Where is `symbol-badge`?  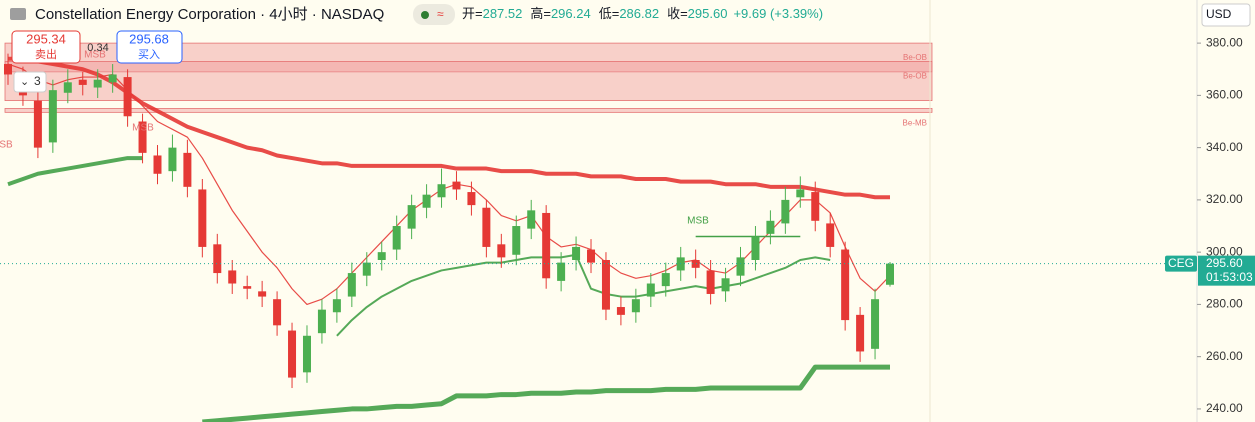 symbol-badge is located at coordinates (1181, 263).